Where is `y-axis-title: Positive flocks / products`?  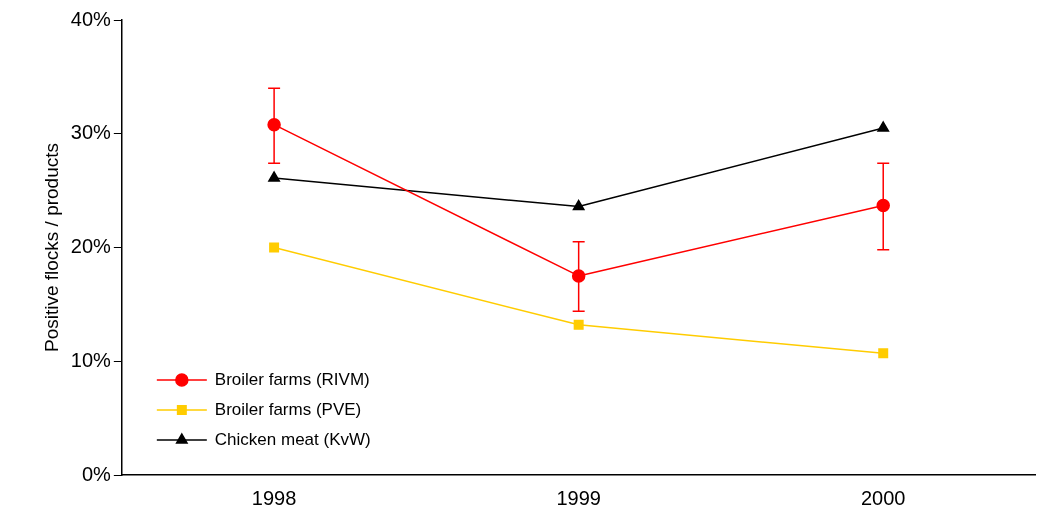 y-axis-title: Positive flocks / products is located at coordinates (51, 247).